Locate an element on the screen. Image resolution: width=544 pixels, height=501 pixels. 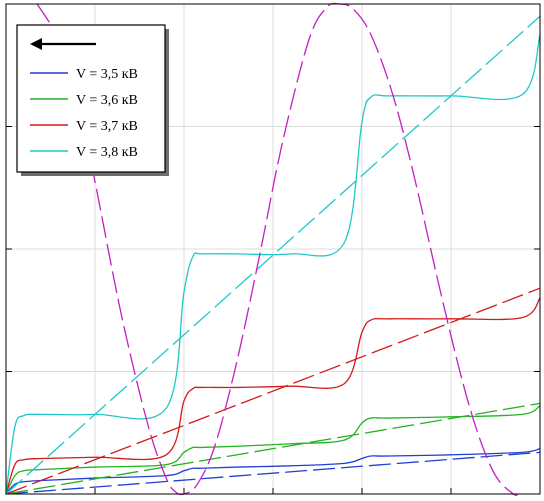
legend: V = 3,5 кВ V = 3,6 кВ V = 3,7 кВ V = 3,8 кВ is located at coordinates (92, 100).